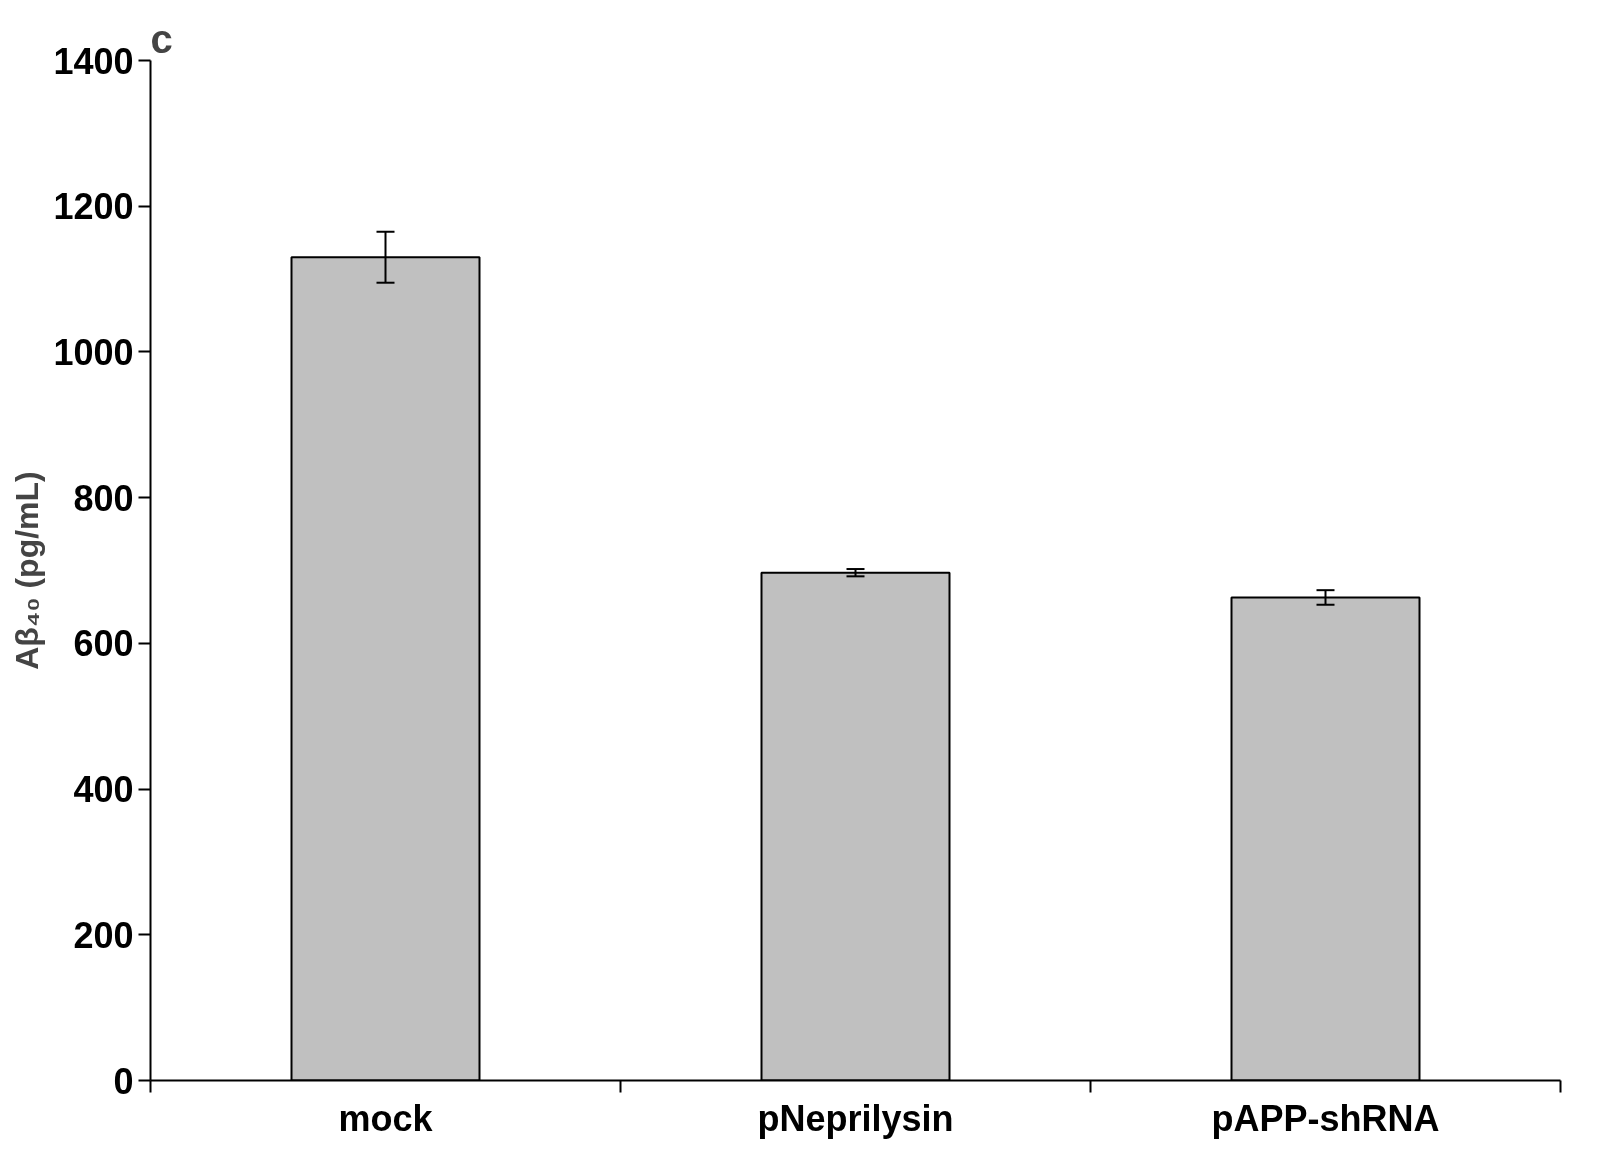  What do you see at coordinates (93, 352) in the screenshot?
I see `y-tick-label: 1000` at bounding box center [93, 352].